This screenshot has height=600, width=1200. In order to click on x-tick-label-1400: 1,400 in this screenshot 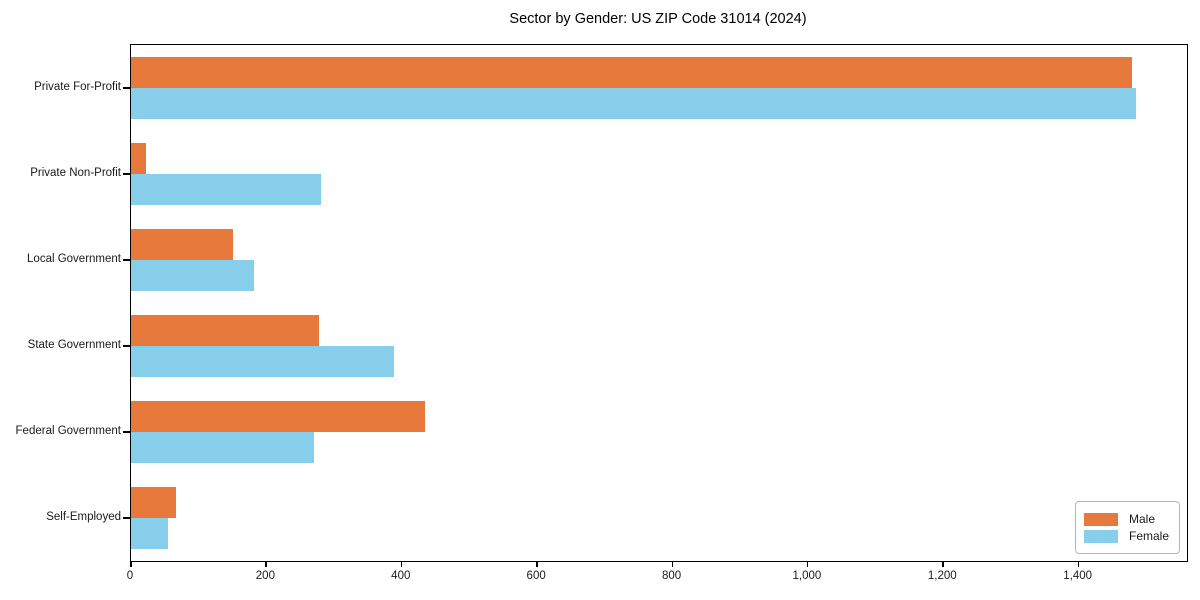, I will do `click(1078, 576)`.